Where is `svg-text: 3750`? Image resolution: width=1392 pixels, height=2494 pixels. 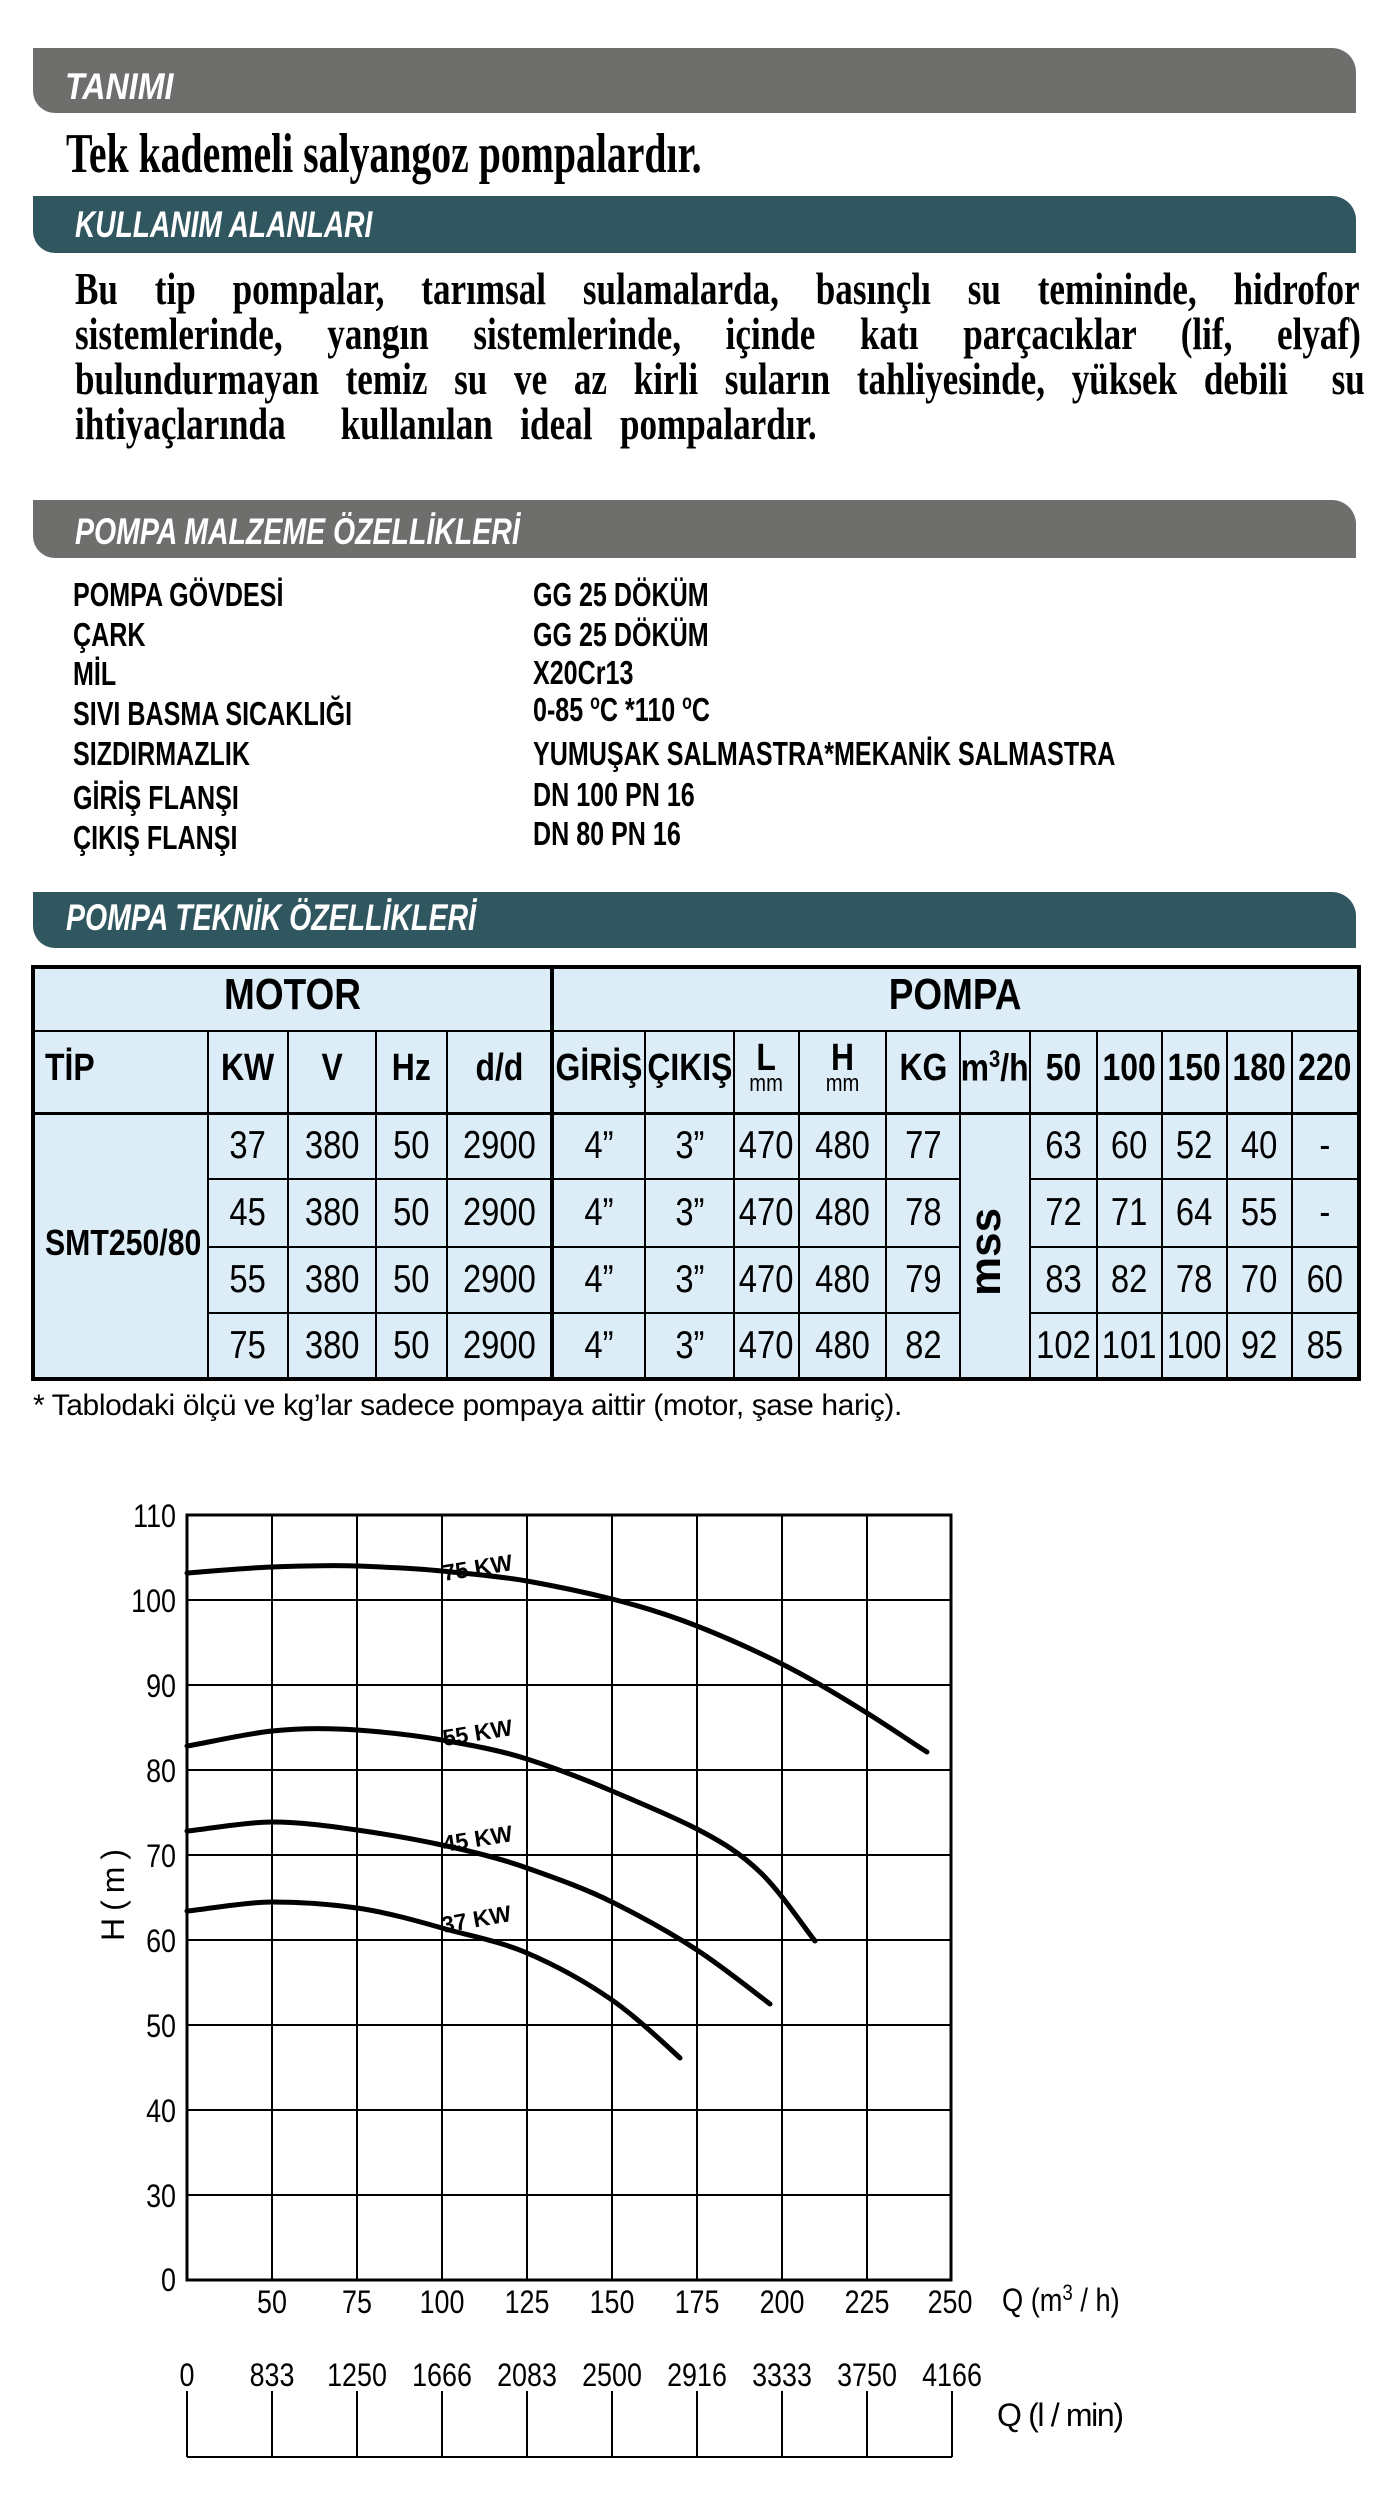
svg-text: 3750 is located at coordinates (867, 2376).